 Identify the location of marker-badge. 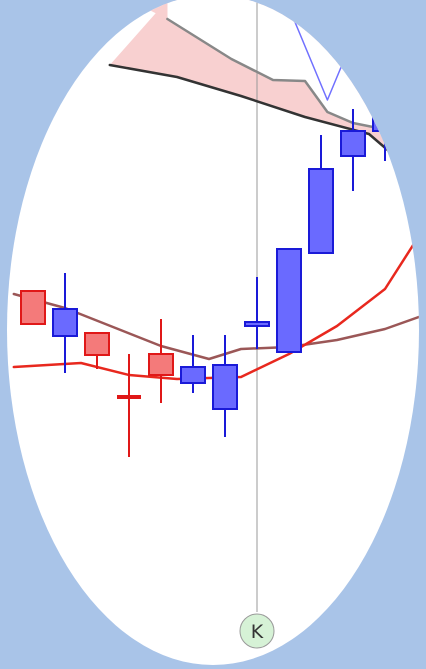
(257, 631).